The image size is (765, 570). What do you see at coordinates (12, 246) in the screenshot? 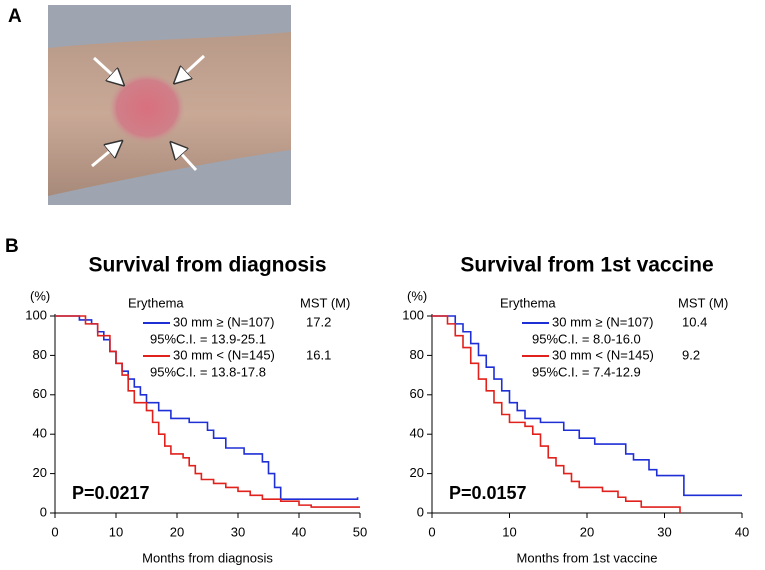
I see `panel-label: B` at bounding box center [12, 246].